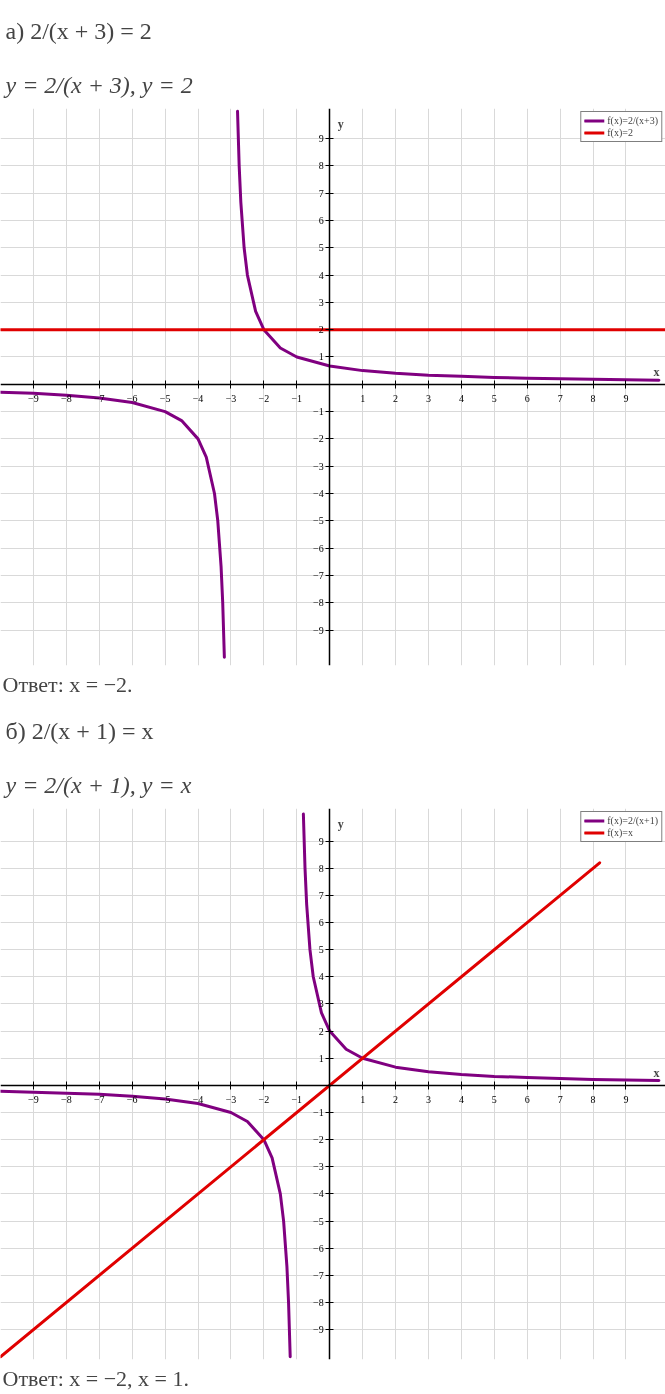 The image size is (665, 1394). What do you see at coordinates (78, 30) in the screenshot?
I see `chart-title: а) 2/(x + 3) = 2` at bounding box center [78, 30].